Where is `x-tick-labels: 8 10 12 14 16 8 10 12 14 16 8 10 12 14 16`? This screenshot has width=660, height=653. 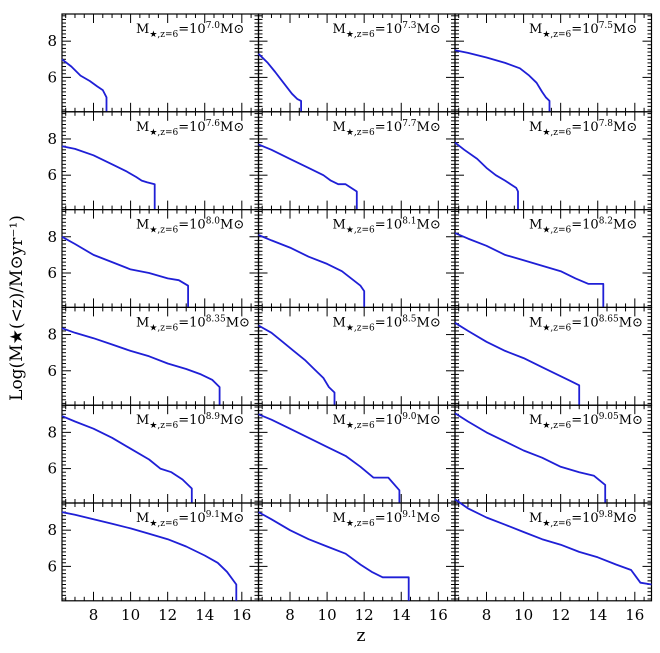
x-tick-labels: 8 10 12 14 16 8 10 12 14 16 8 10 12 14 16 is located at coordinates (367, 615).